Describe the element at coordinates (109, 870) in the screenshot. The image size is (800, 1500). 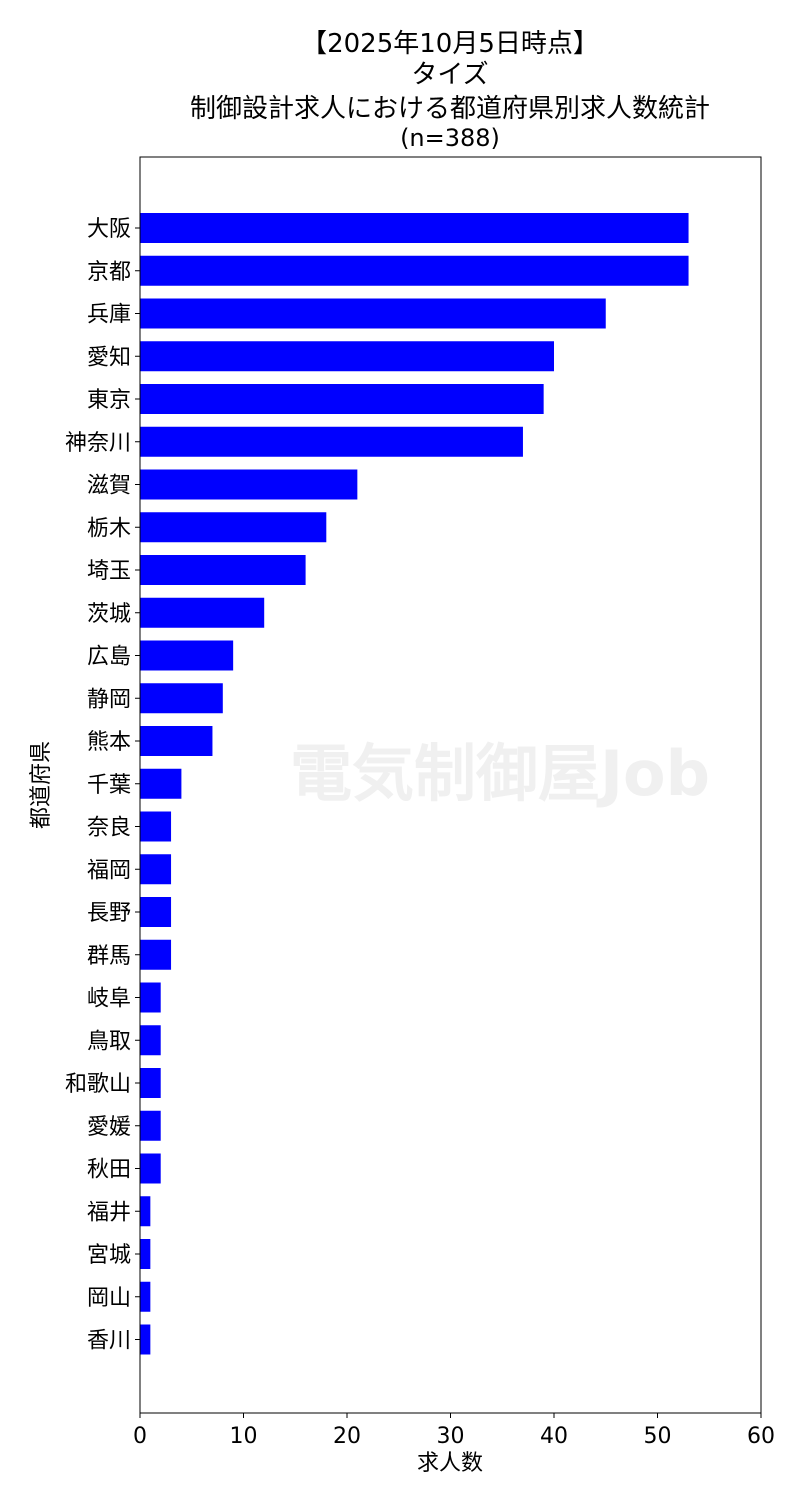
I see `y-tick-label: 福岡` at that location.